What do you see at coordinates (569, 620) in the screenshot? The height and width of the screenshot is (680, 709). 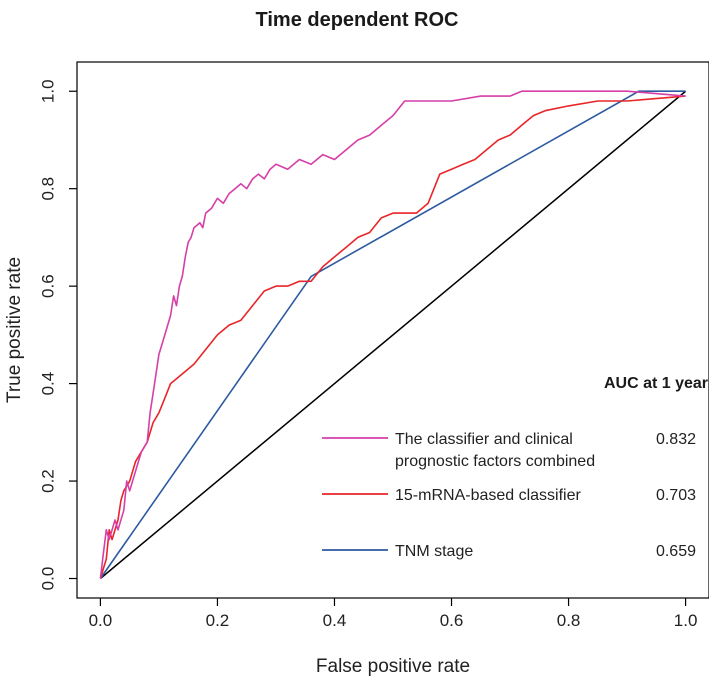 I see `x-tick-label: 0.8` at bounding box center [569, 620].